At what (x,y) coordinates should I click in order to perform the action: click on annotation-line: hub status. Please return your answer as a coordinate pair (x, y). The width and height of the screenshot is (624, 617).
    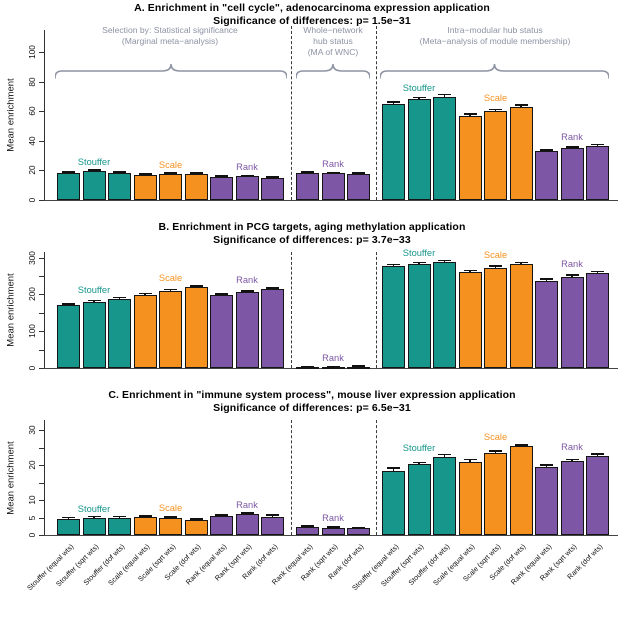
    Looking at the image, I should click on (333, 41).